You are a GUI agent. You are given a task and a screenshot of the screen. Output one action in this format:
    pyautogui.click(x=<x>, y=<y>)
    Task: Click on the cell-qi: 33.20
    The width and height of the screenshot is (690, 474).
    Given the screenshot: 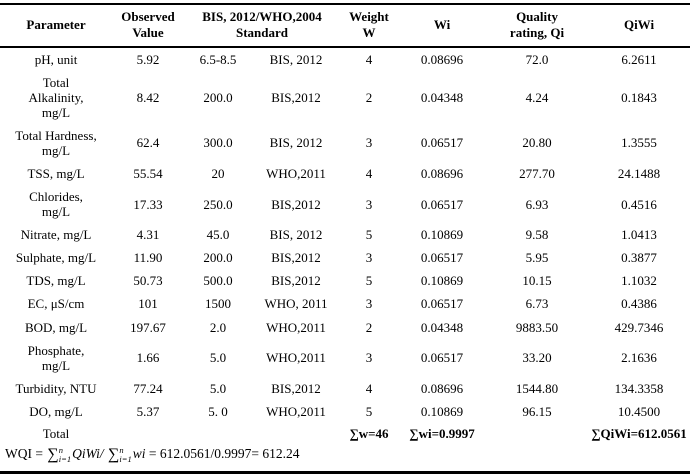 What is the action you would take?
    pyautogui.click(x=537, y=358)
    